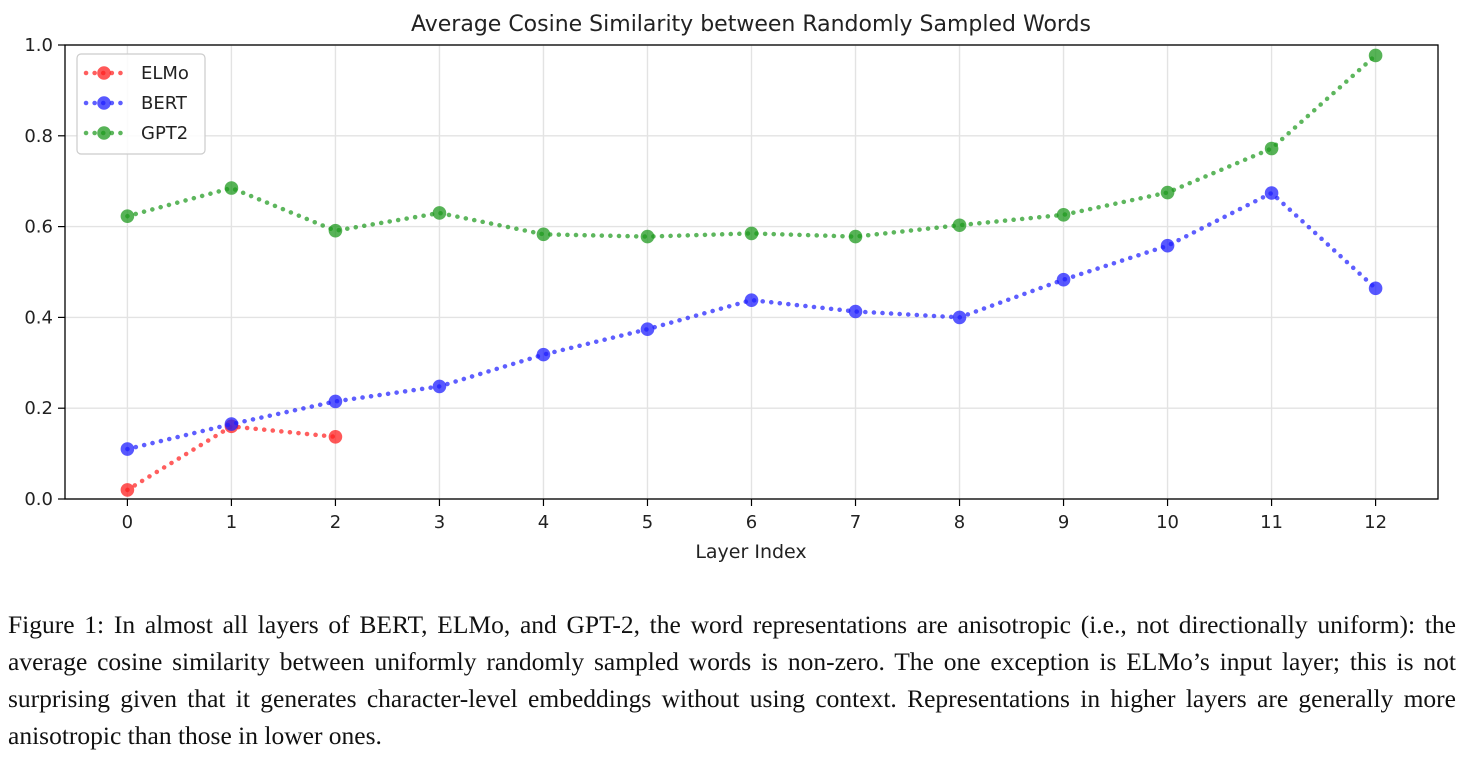  Describe the element at coordinates (38, 499) in the screenshot. I see `y-tick-label: 0.0` at that location.